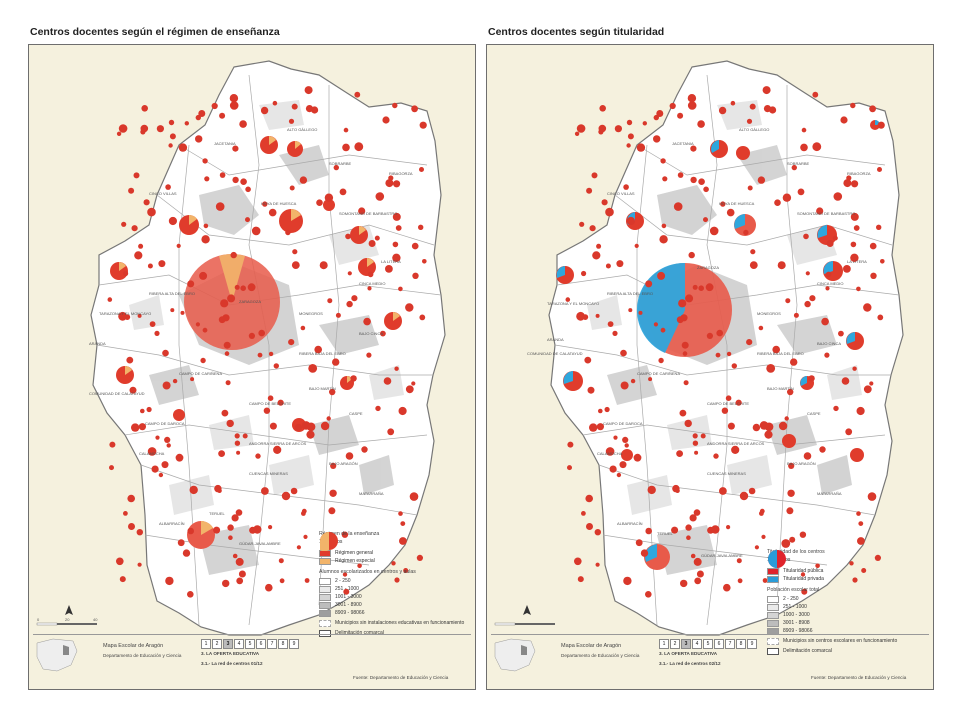  Describe the element at coordinates (630, 293) in the screenshot. I see `svg-text: RIBERA ALTA DEL EBRO` at that location.